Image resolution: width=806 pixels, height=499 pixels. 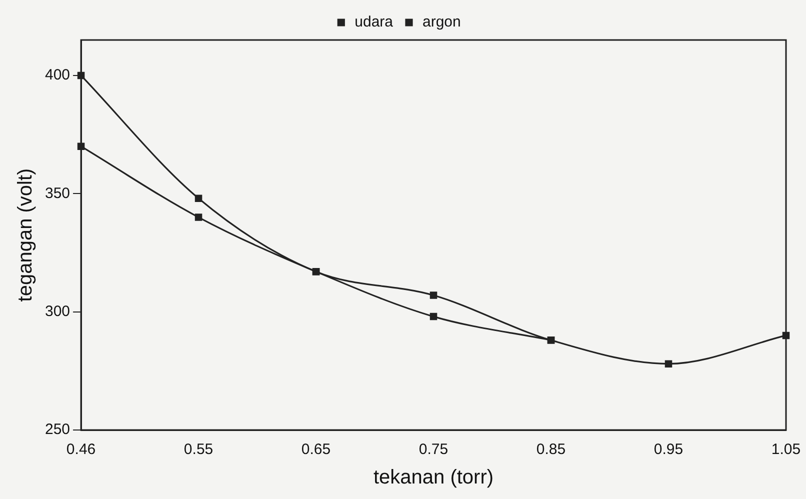 What do you see at coordinates (81, 449) in the screenshot?
I see `x-tick-label: 0.46` at bounding box center [81, 449].